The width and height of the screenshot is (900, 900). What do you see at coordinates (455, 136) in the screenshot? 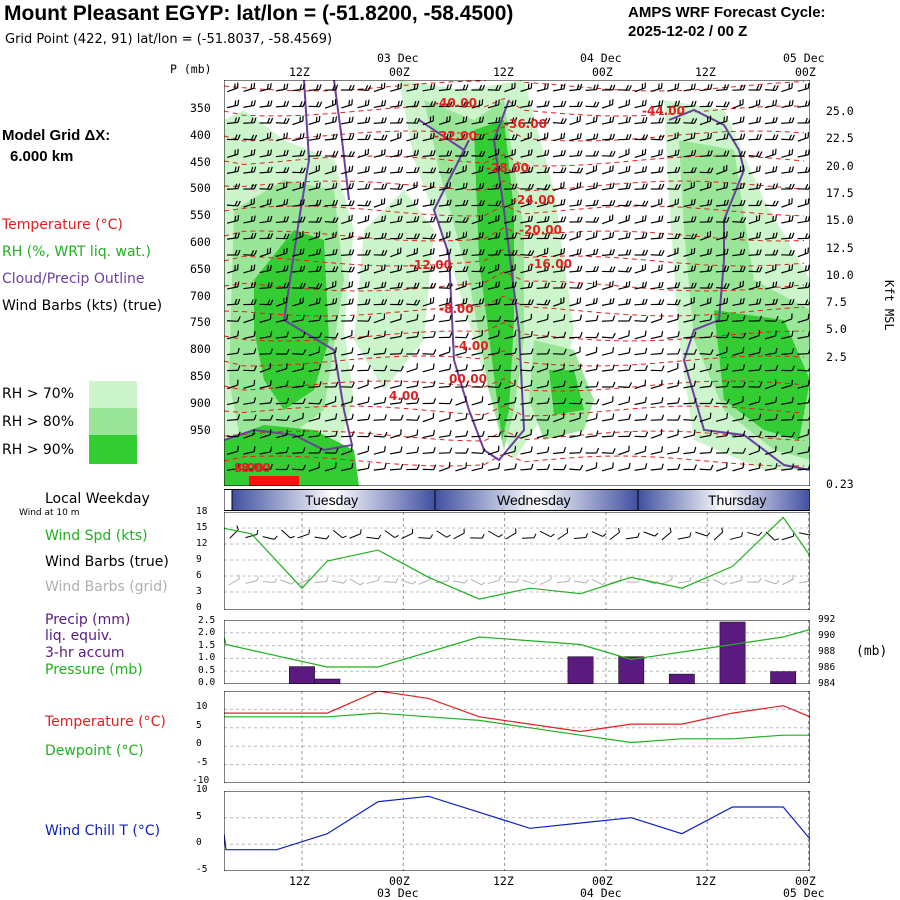
I see `contour-label: -32.00` at bounding box center [455, 136].